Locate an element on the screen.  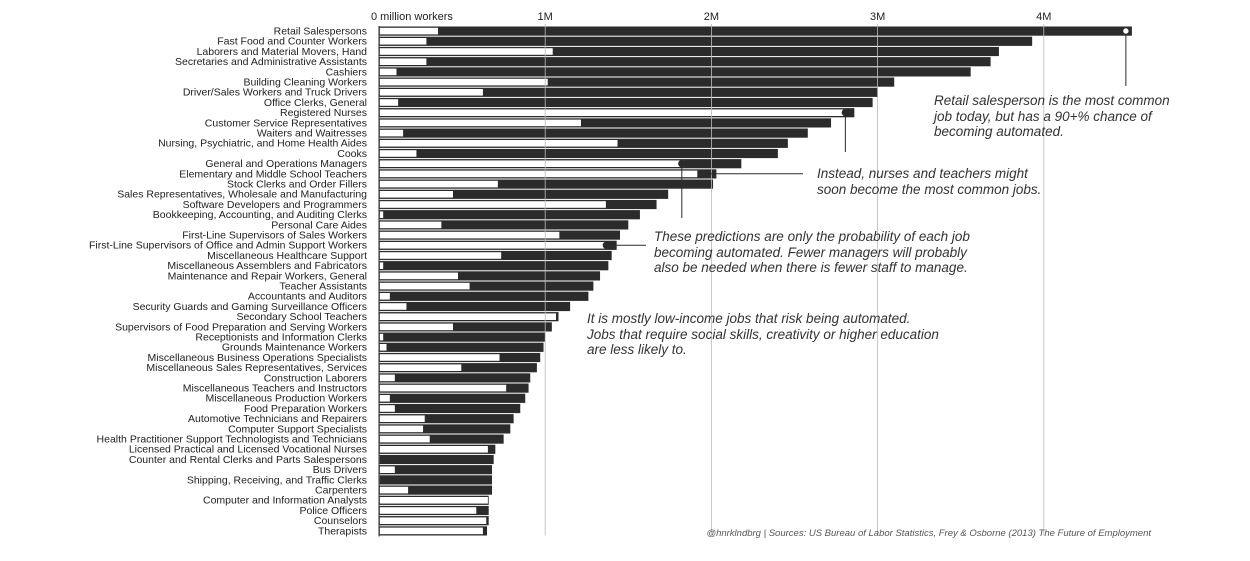
category-label: Miscellaneous Production Workers is located at coordinates (286, 399).